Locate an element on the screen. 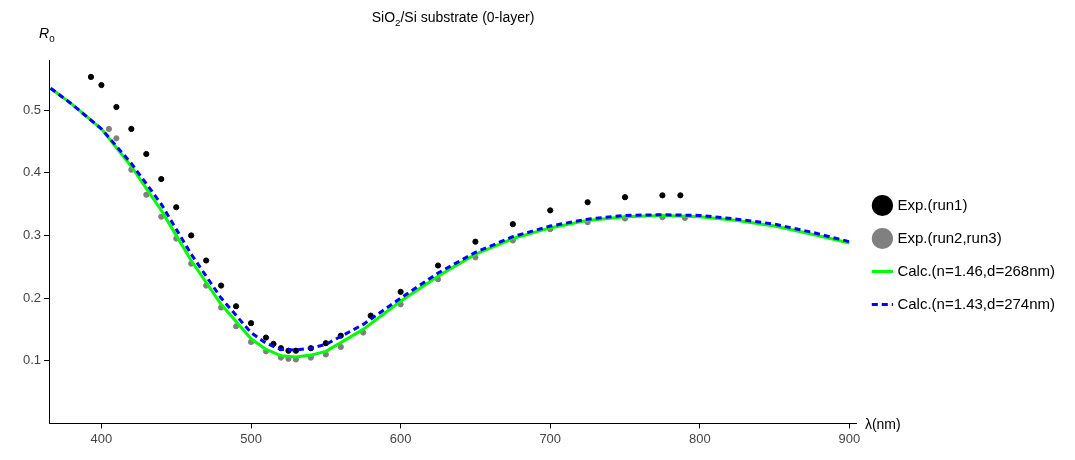  legend-label: Exp.(run1) is located at coordinates (932, 204).